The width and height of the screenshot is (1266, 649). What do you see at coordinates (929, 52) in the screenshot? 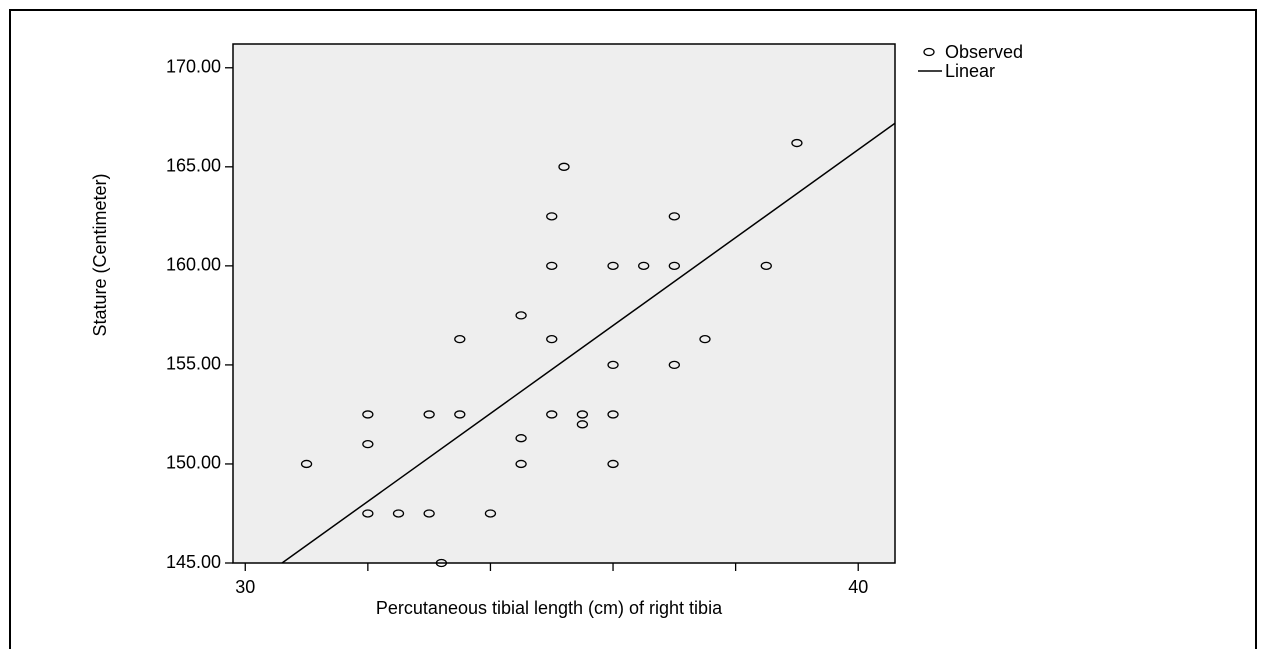
I see `legend-observed-marker` at bounding box center [929, 52].